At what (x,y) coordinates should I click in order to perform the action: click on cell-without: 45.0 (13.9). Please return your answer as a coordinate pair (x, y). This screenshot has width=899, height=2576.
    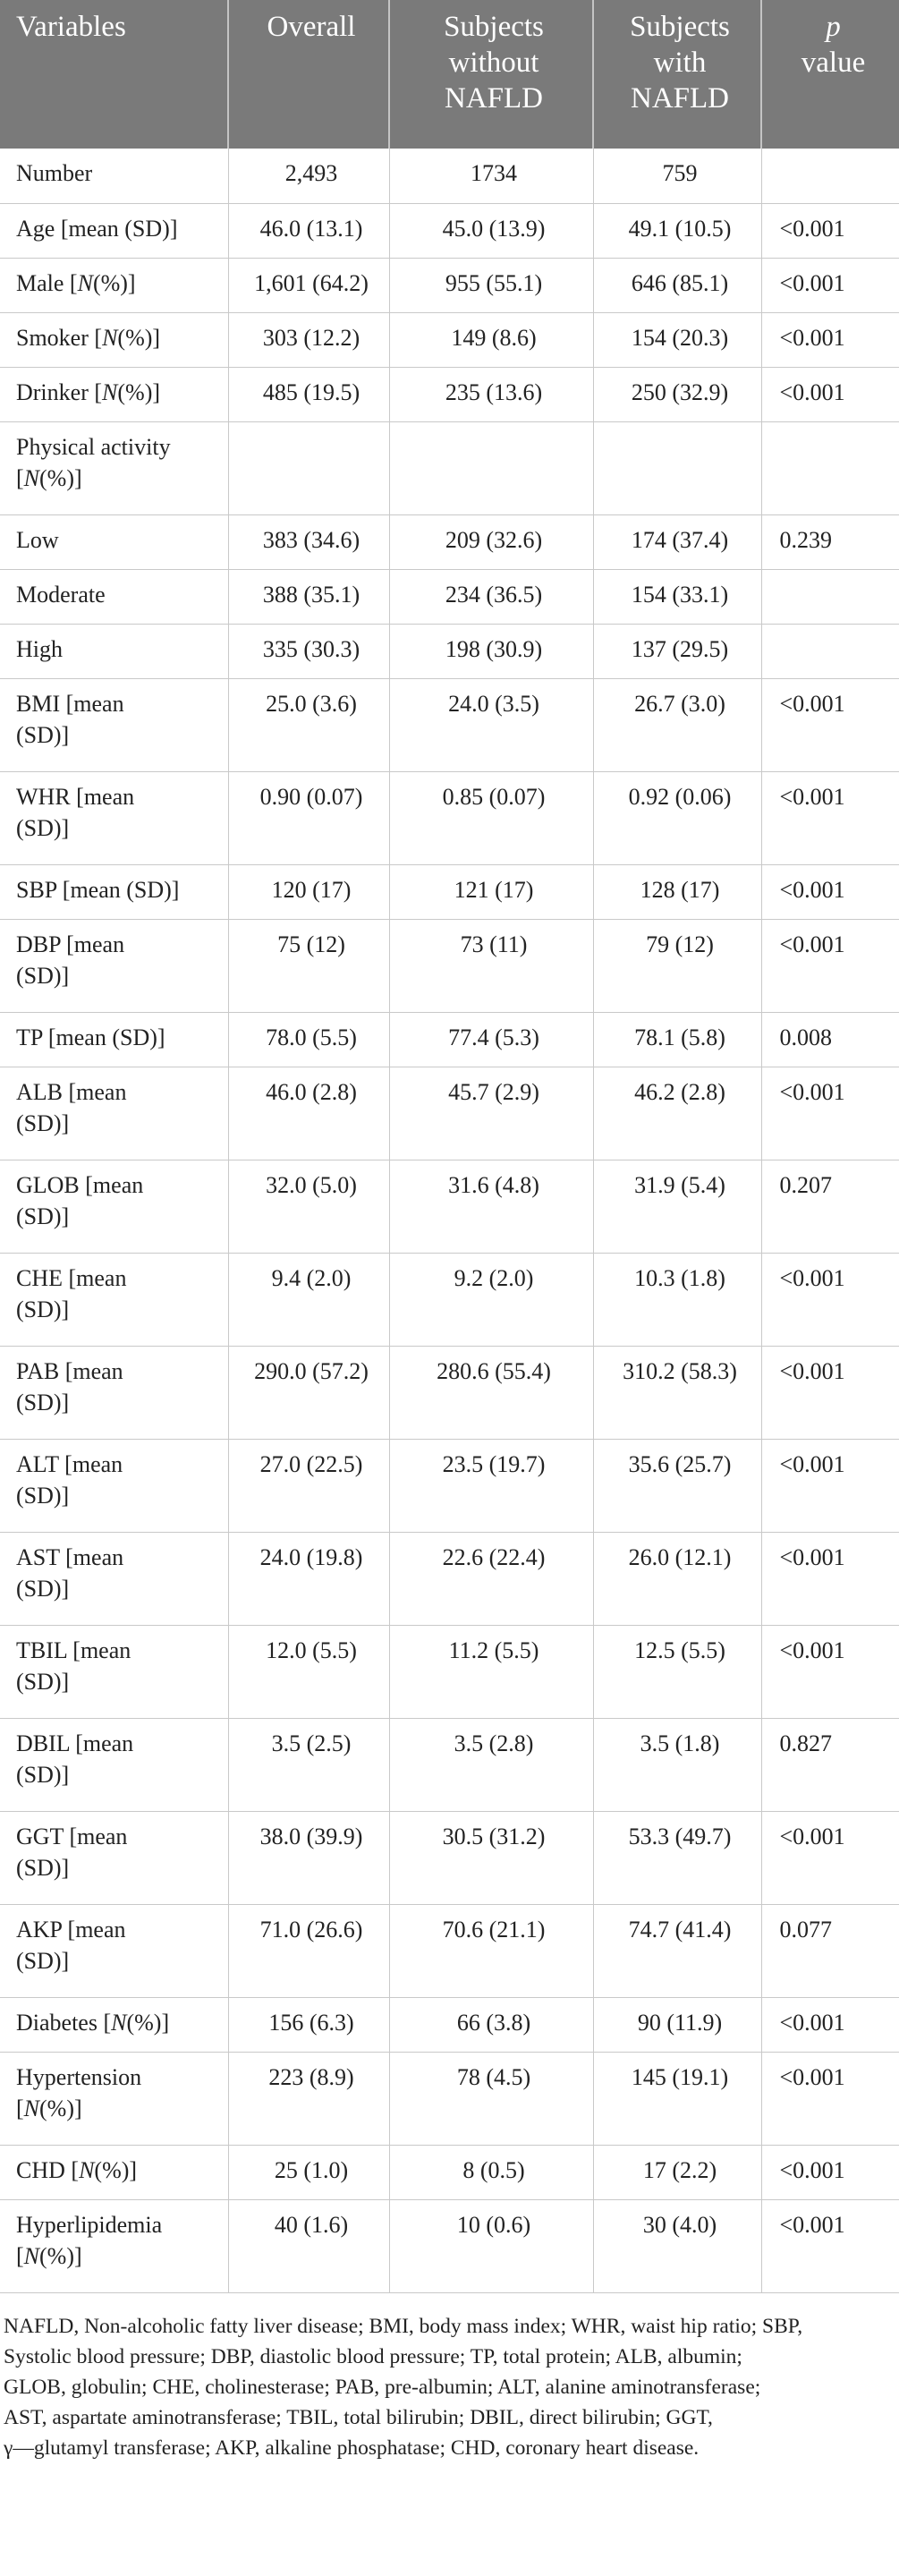
    Looking at the image, I should click on (491, 231).